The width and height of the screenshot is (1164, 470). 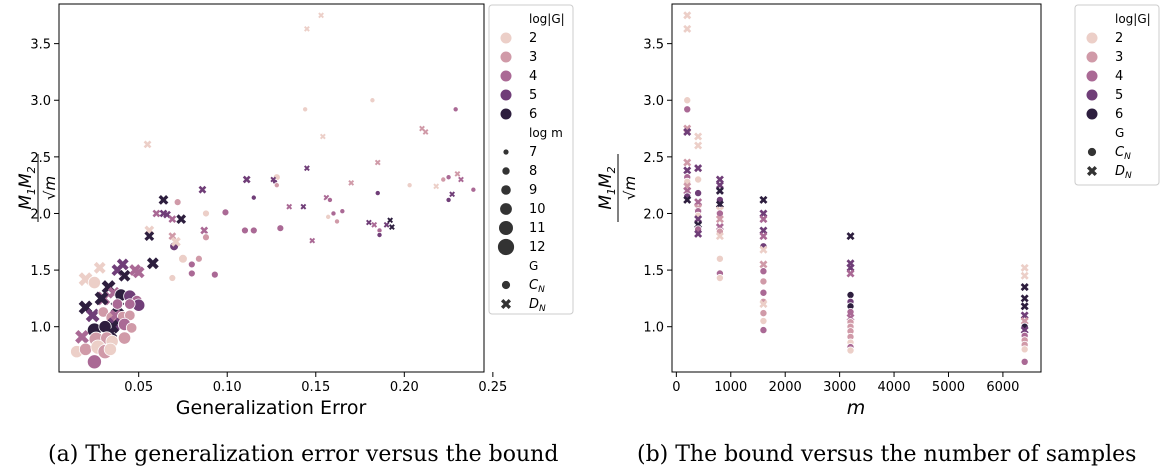 I want to click on x-tick-label: 6000, so click(x=1002, y=387).